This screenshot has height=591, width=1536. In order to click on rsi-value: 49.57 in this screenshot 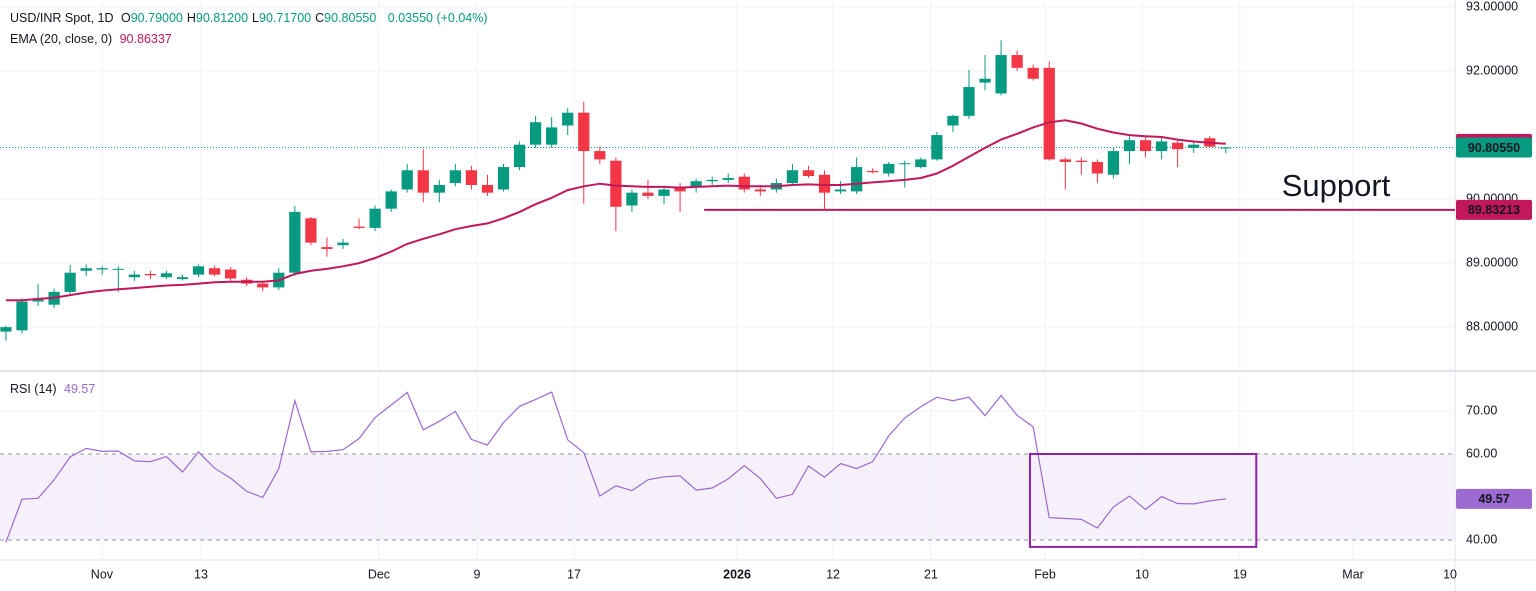, I will do `click(80, 389)`.